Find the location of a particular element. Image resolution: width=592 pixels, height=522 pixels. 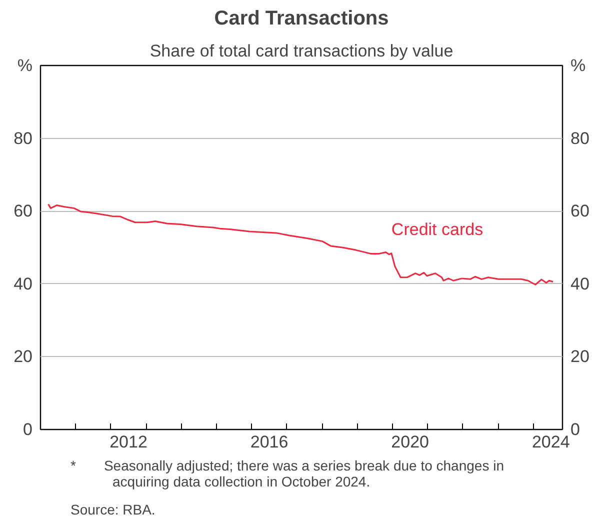

y-tick-label: % is located at coordinates (25, 65).